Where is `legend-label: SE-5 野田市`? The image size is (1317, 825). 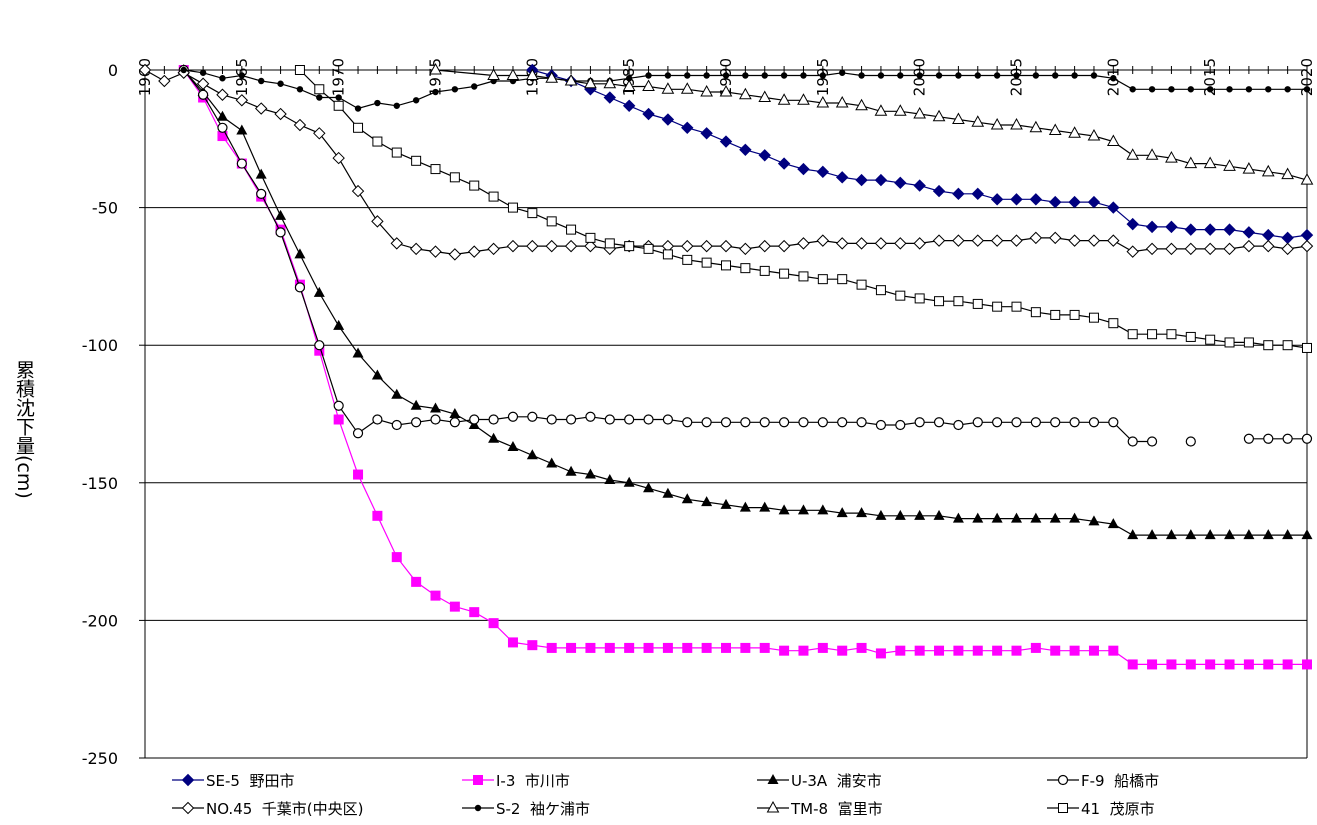
legend-label: SE-5 野田市 is located at coordinates (250, 780).